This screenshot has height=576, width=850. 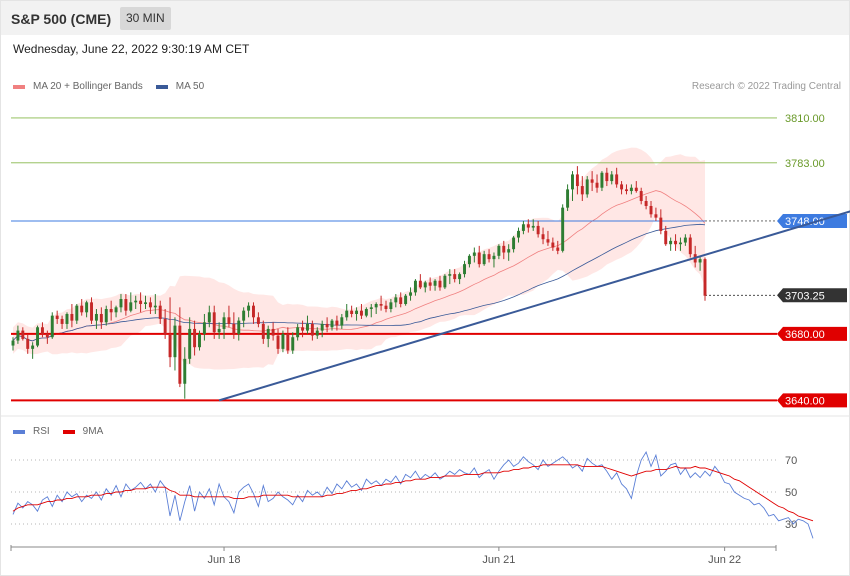 What do you see at coordinates (413, 493) in the screenshot?
I see `rsi-ma-line` at bounding box center [413, 493].